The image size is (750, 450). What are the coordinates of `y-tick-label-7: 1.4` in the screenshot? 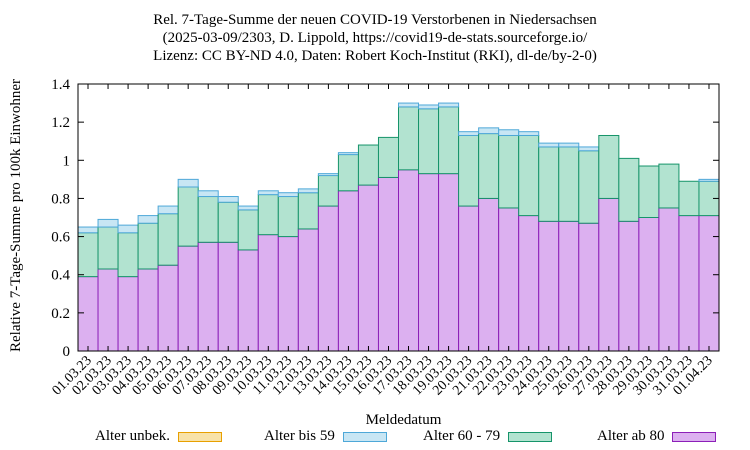 It's located at (60, 85).